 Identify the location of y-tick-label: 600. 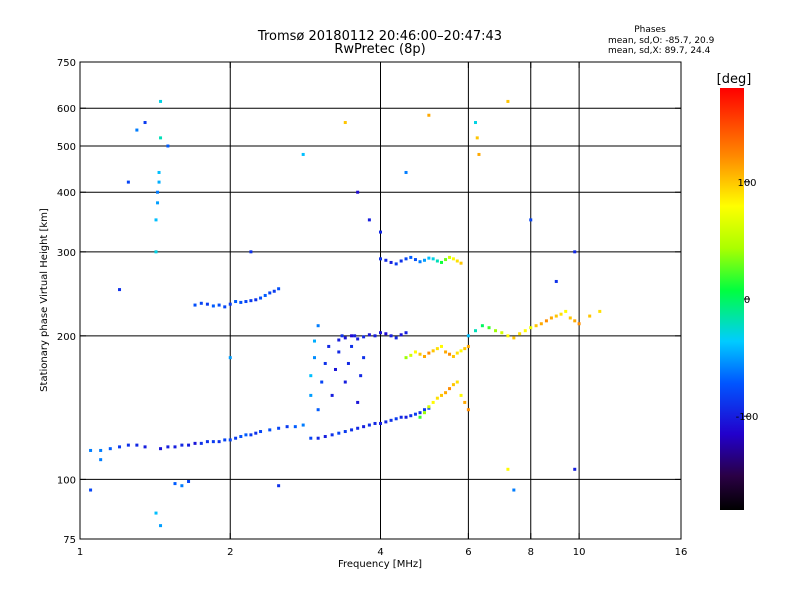
(66, 109).